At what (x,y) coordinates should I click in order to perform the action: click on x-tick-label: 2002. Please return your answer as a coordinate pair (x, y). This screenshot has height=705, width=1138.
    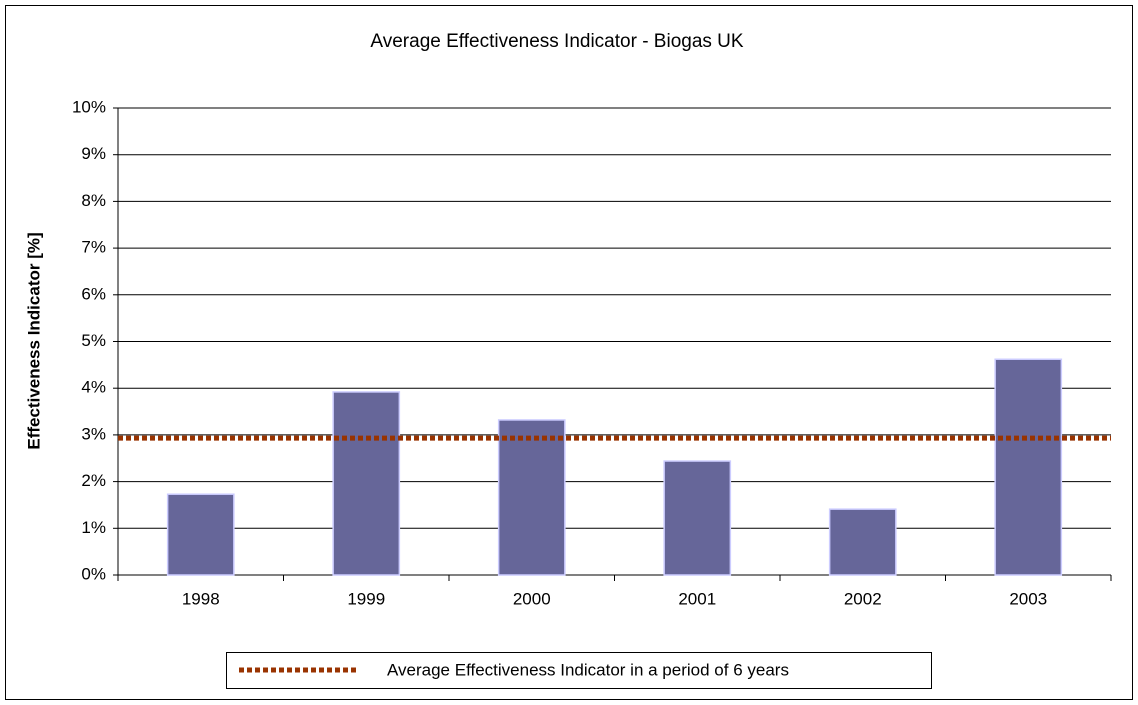
    Looking at the image, I should click on (863, 598).